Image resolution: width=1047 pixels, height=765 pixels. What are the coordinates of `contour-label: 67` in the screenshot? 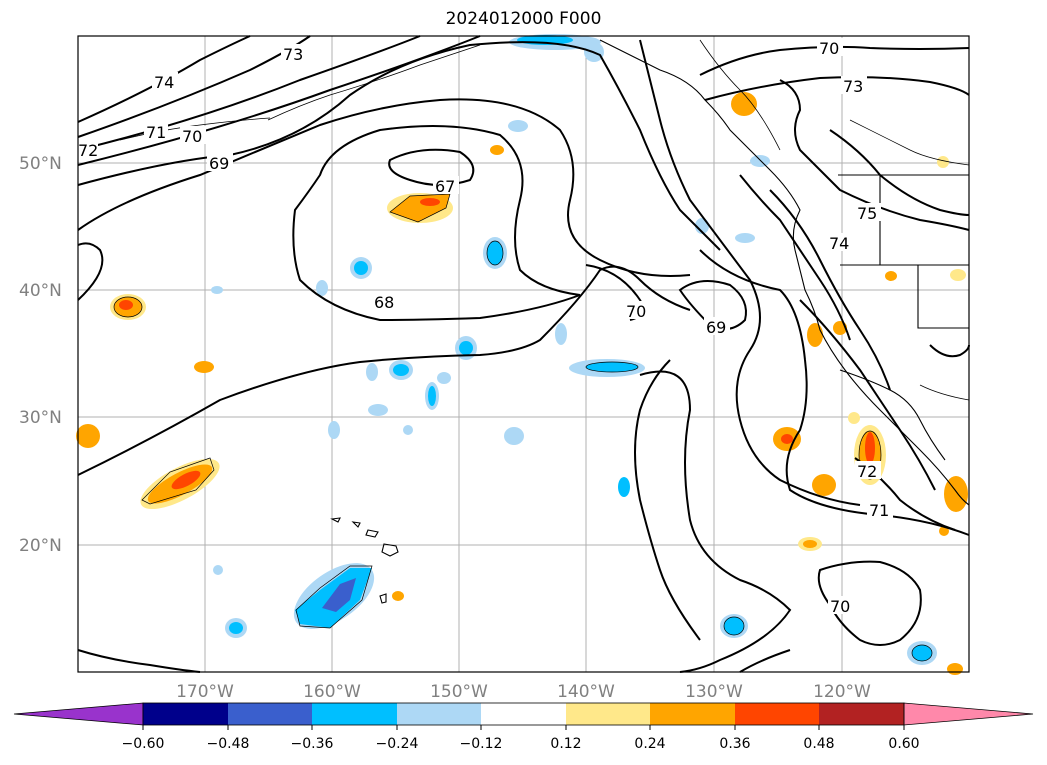 It's located at (445, 186).